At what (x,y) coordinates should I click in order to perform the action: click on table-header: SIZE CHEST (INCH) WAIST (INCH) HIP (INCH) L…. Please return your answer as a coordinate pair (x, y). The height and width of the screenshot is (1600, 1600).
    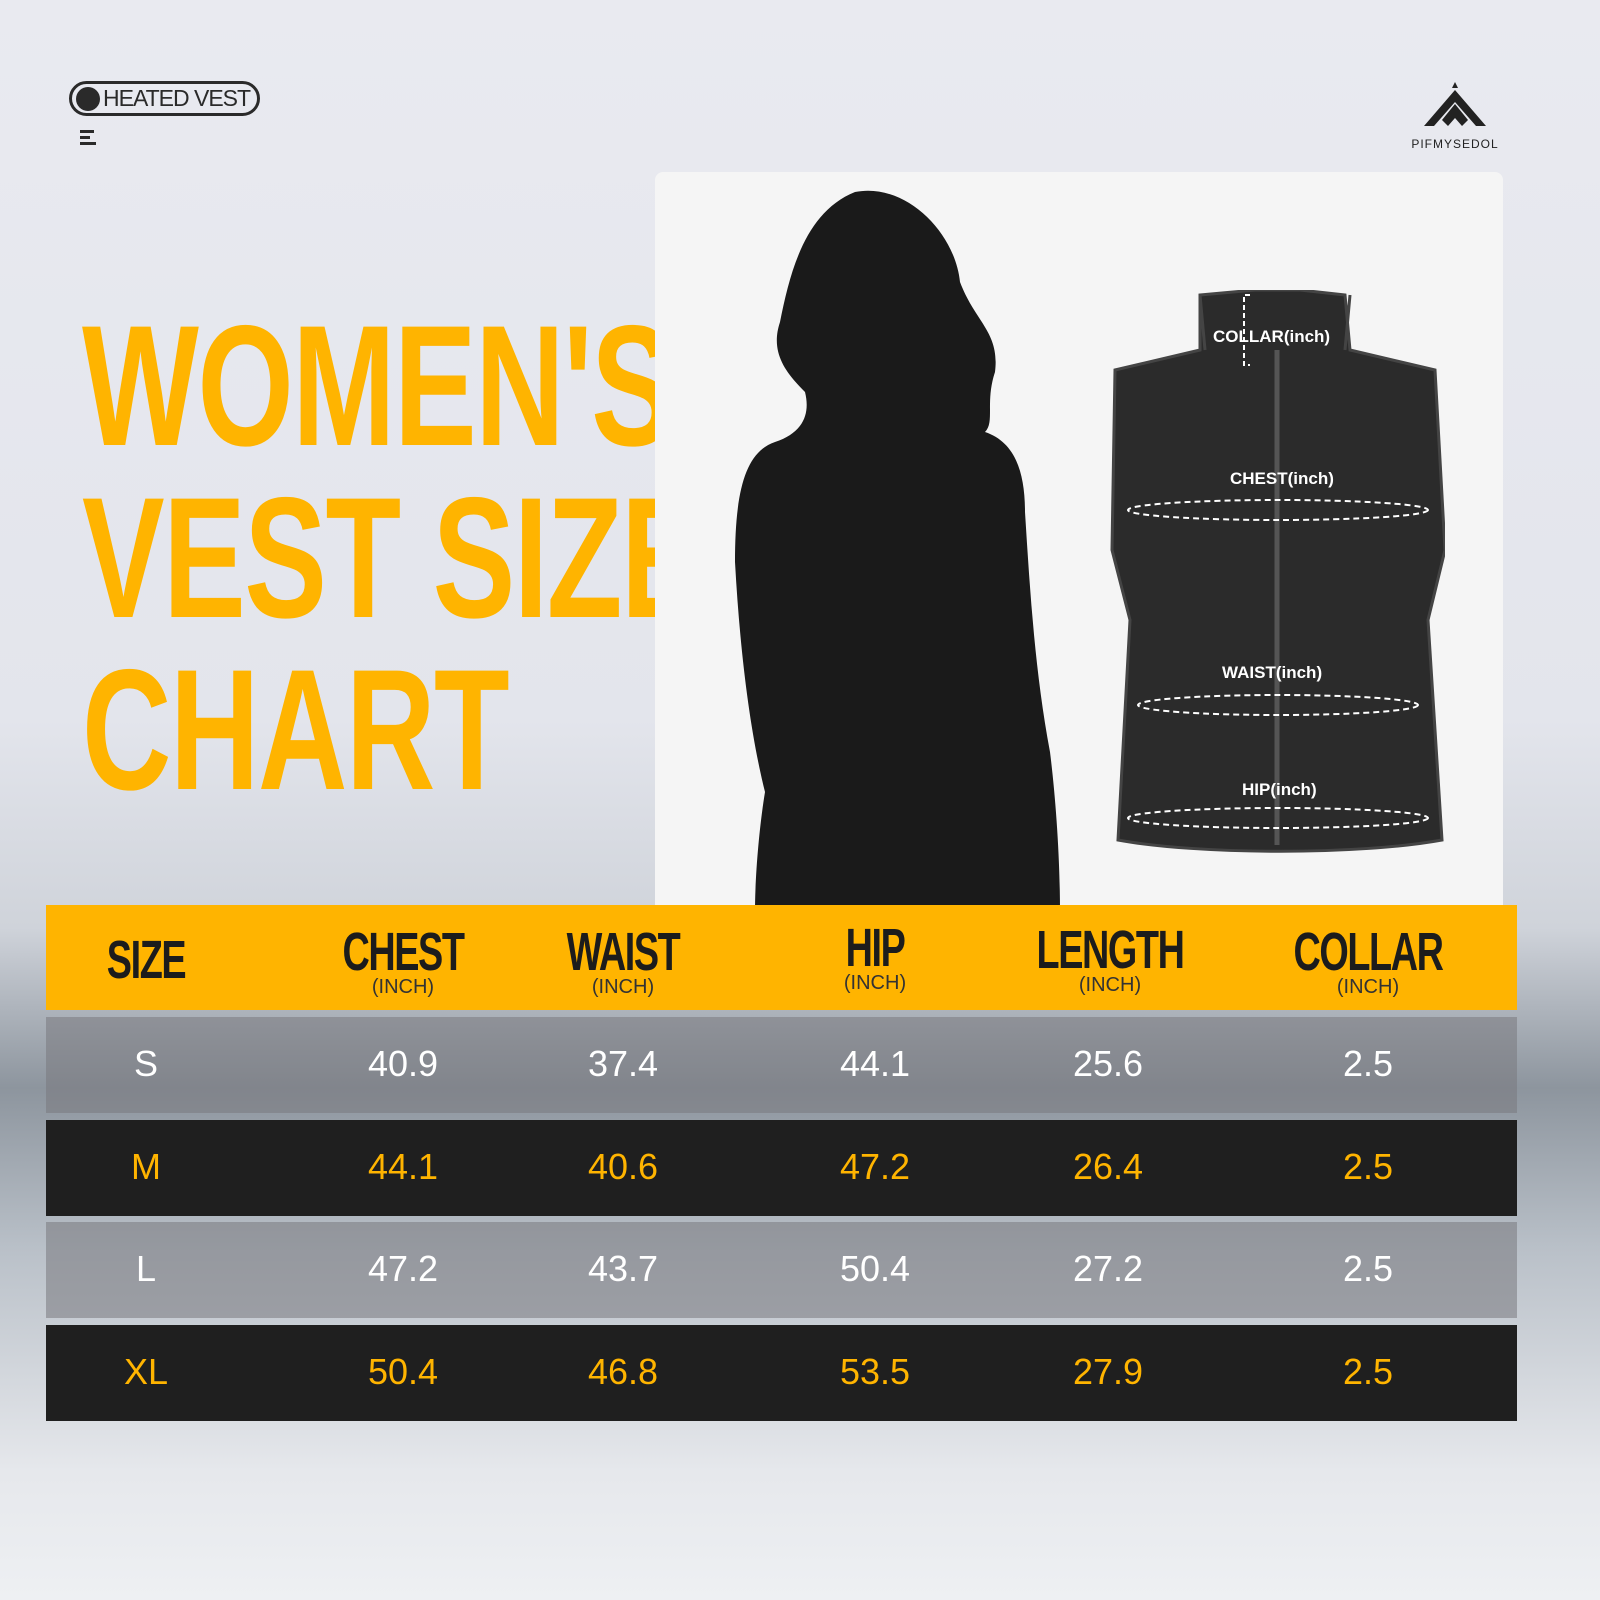
    Looking at the image, I should click on (781, 957).